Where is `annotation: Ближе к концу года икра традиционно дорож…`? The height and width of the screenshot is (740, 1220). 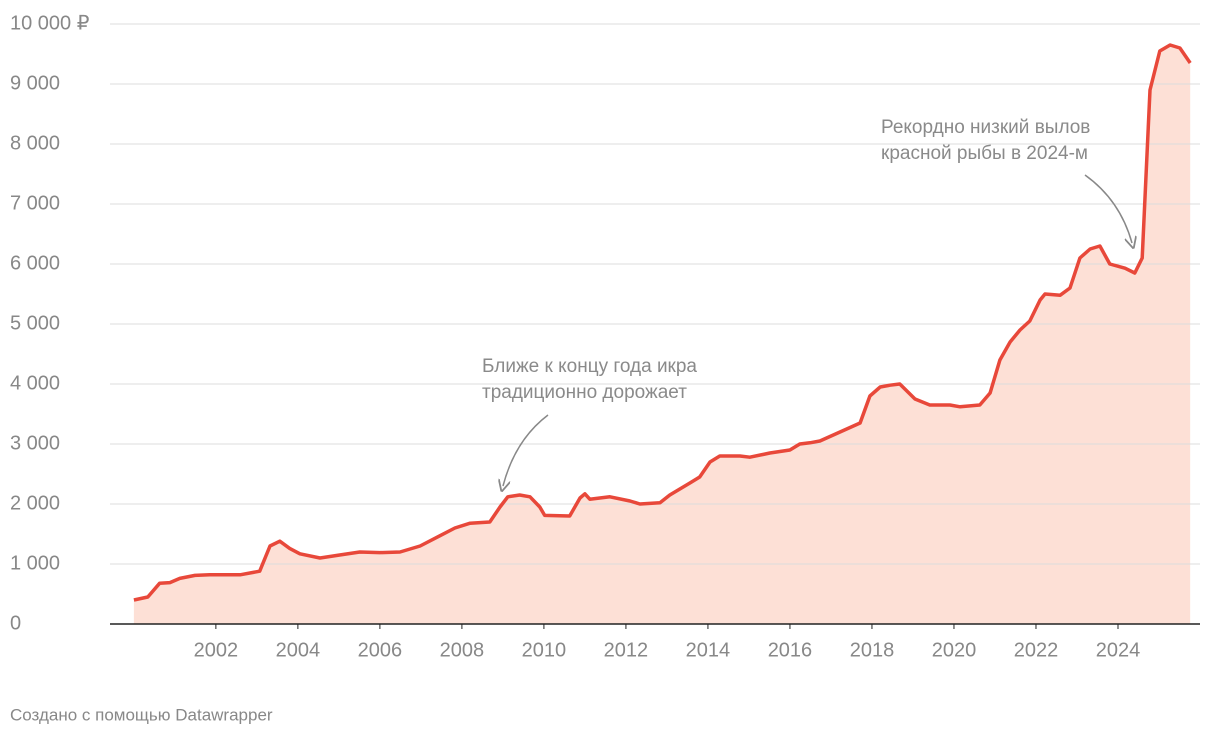 annotation: Ближе к концу года икра традиционно дорож… is located at coordinates (589, 379).